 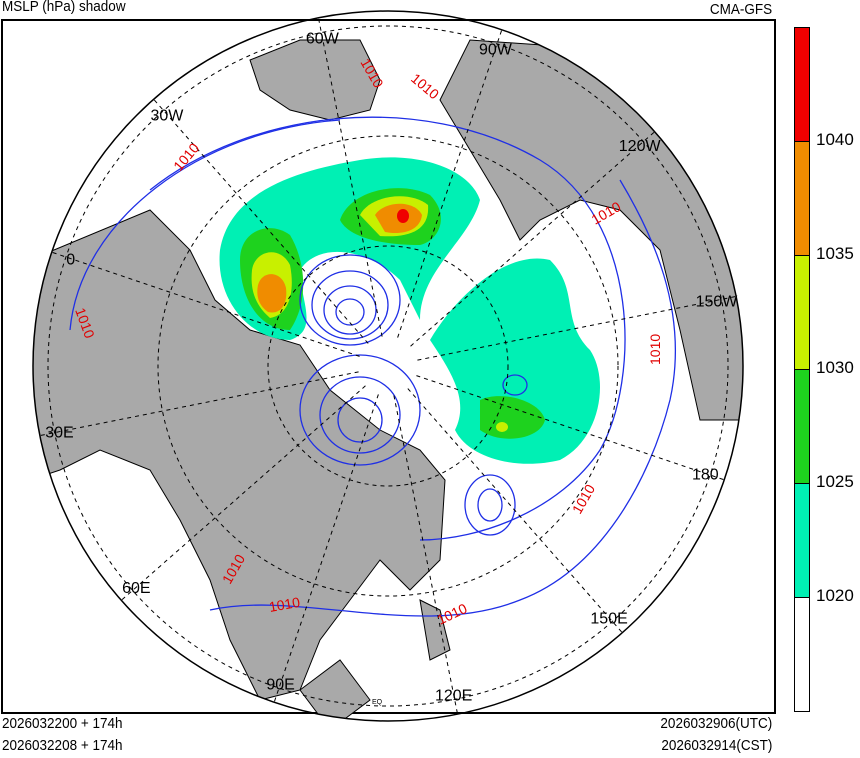 What do you see at coordinates (640, 146) in the screenshot?
I see `longitude-label: 120W` at bounding box center [640, 146].